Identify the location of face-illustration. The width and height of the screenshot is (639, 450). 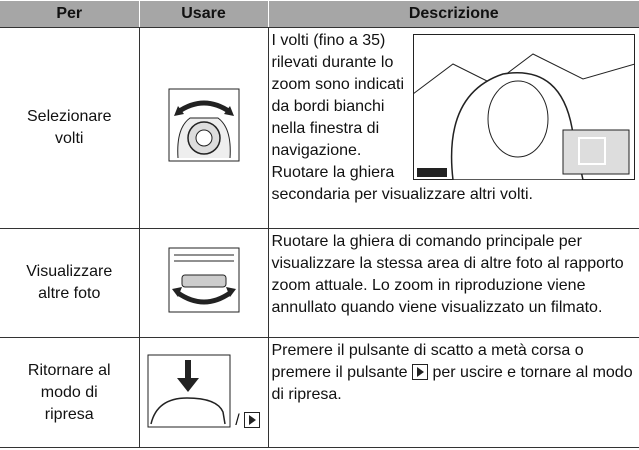
(524, 107).